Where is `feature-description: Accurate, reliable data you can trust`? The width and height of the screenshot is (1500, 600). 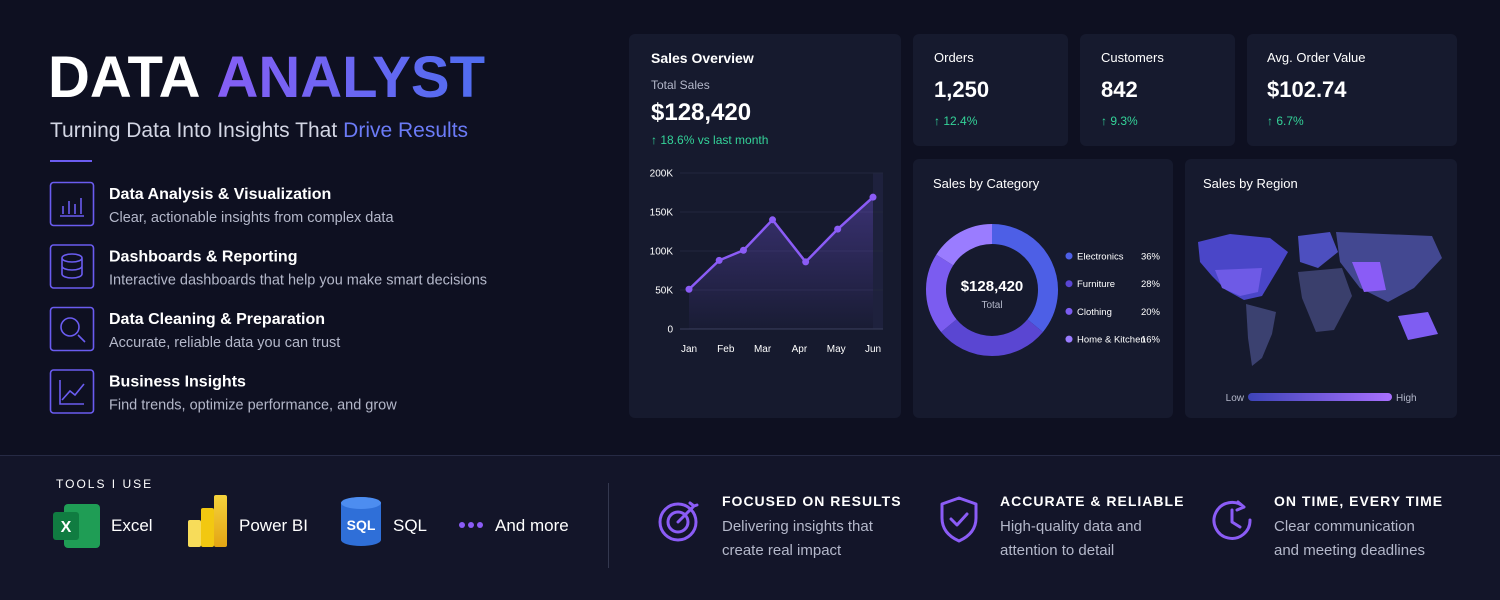 feature-description: Accurate, reliable data you can trust is located at coordinates (224, 343).